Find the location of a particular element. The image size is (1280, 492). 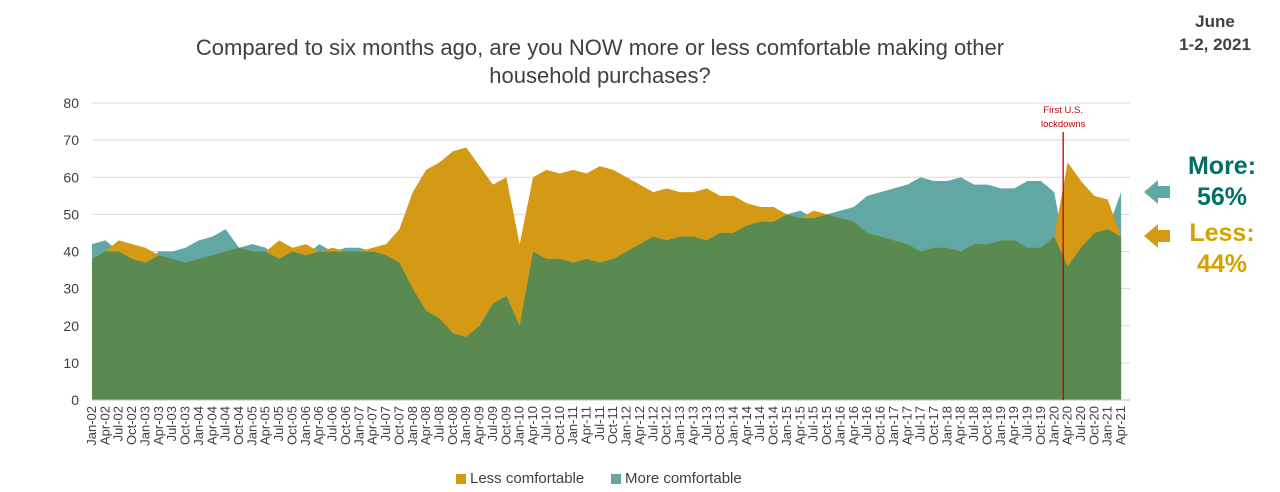

callout-arrows is located at coordinates (1157, 214).